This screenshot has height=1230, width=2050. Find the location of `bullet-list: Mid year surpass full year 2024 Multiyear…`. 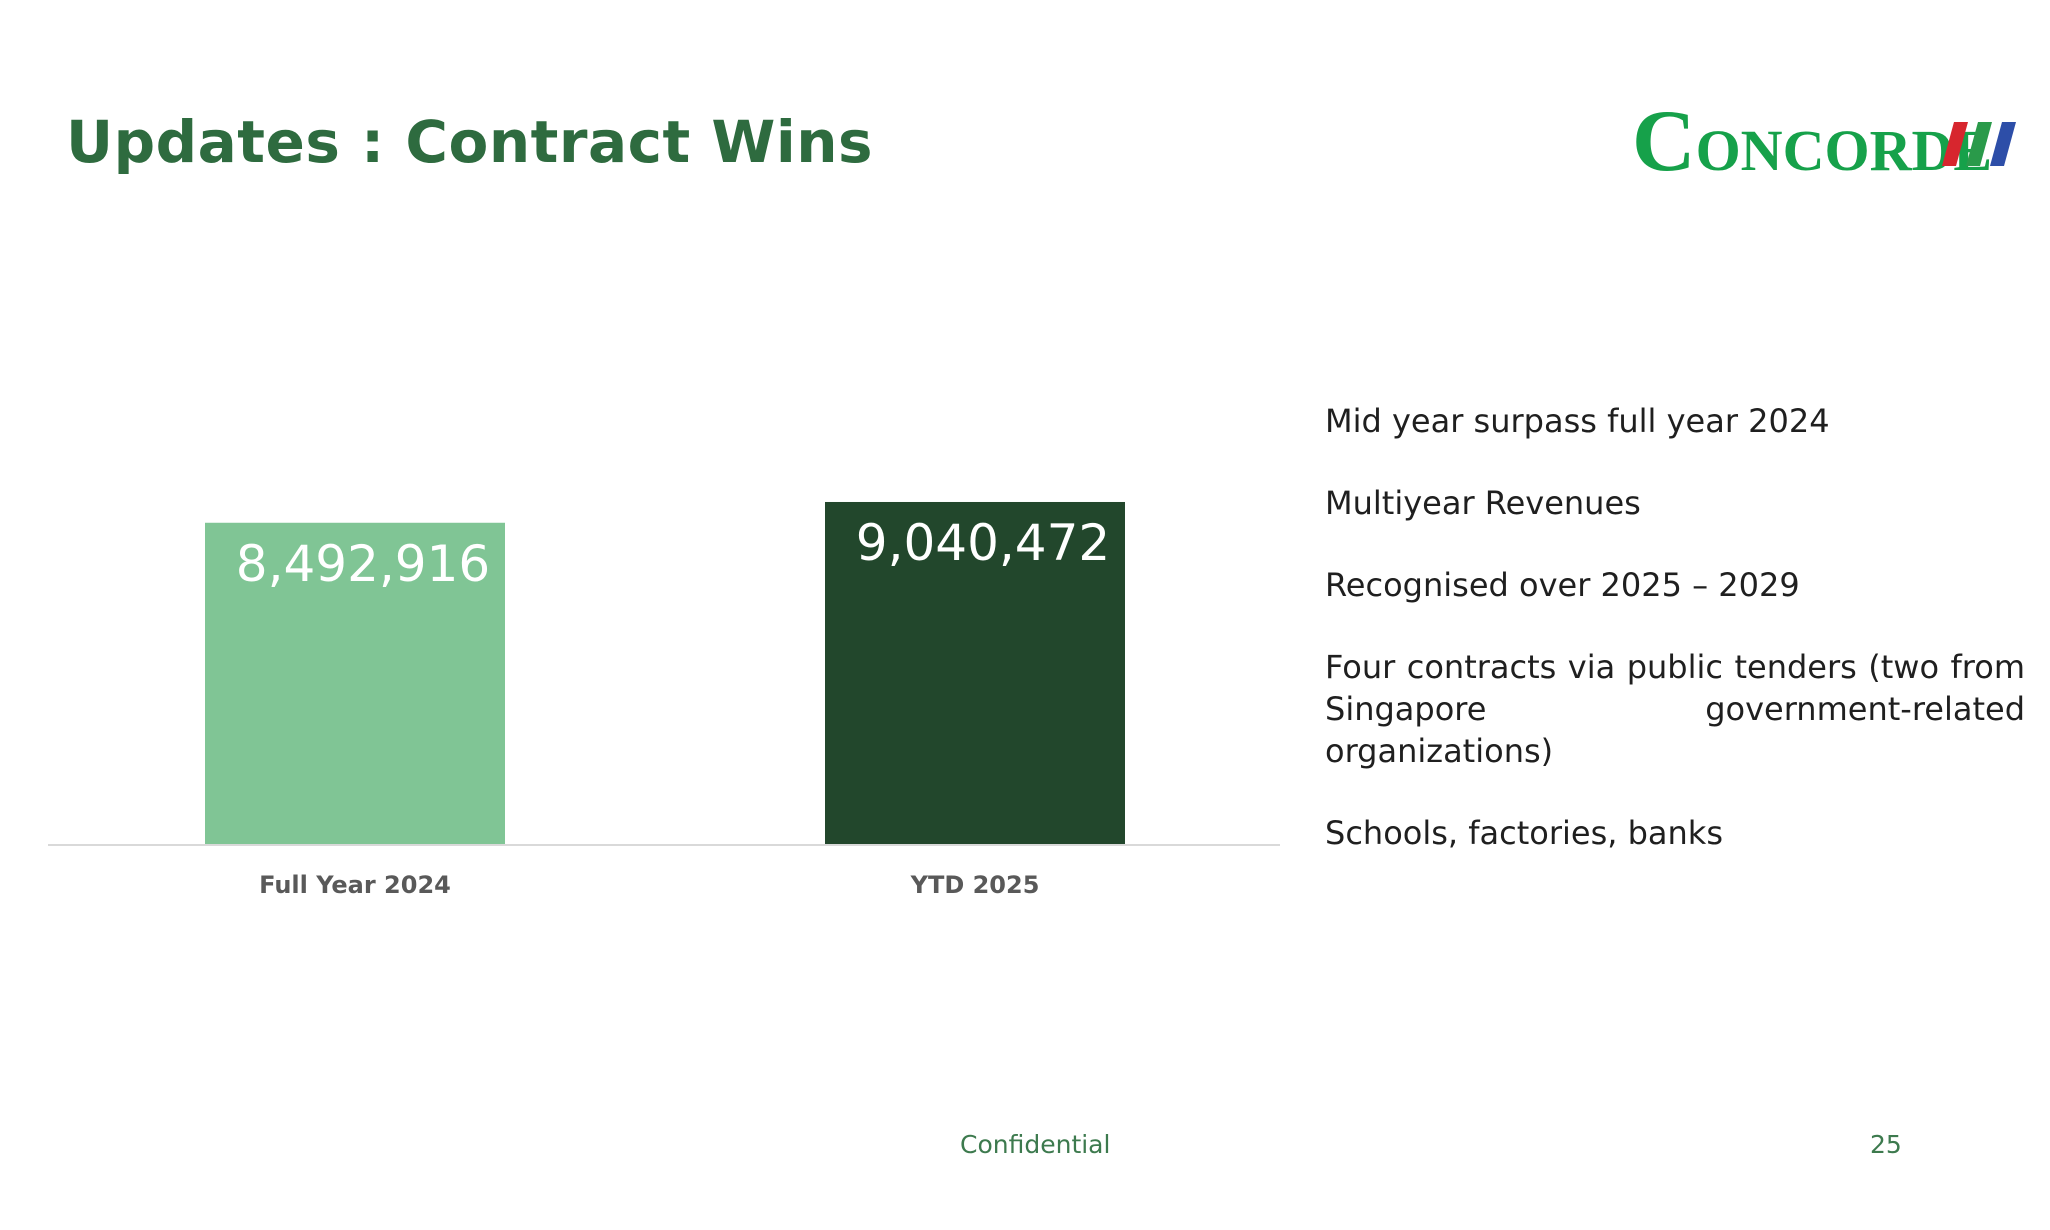

bullet-list: Mid year surpass full year 2024 Multiyear… is located at coordinates (1675, 647).